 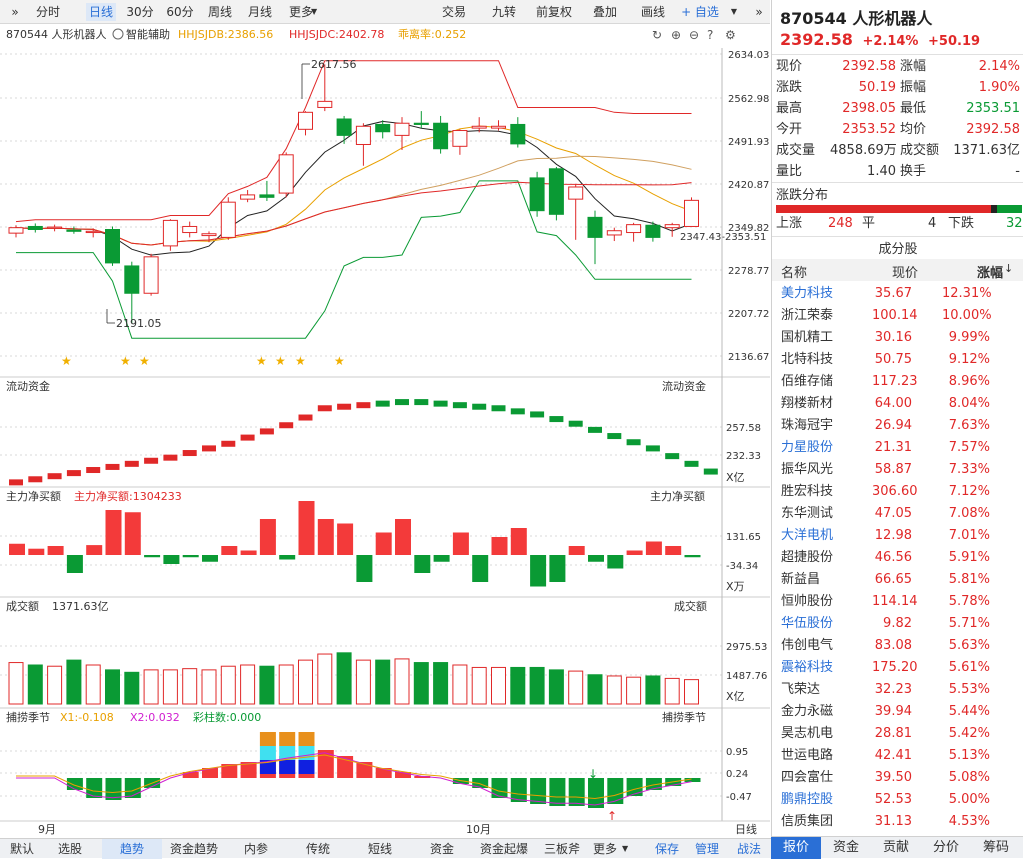 I want to click on tab-contribution: 贡献, so click(x=895, y=847).